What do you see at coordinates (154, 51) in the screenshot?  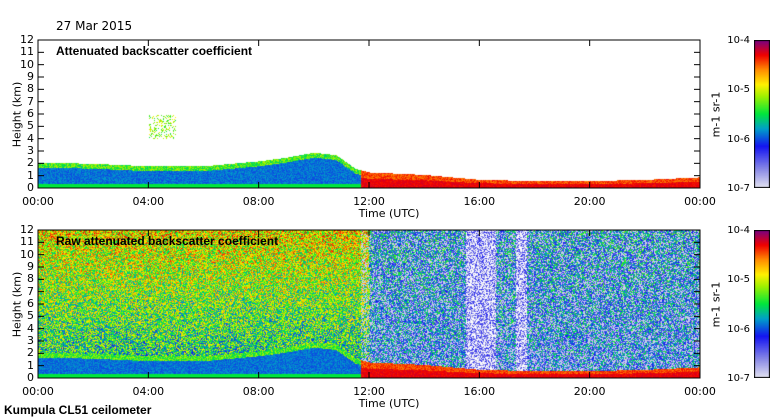 I see `panel-title: Attenuated backscatter coefficient` at bounding box center [154, 51].